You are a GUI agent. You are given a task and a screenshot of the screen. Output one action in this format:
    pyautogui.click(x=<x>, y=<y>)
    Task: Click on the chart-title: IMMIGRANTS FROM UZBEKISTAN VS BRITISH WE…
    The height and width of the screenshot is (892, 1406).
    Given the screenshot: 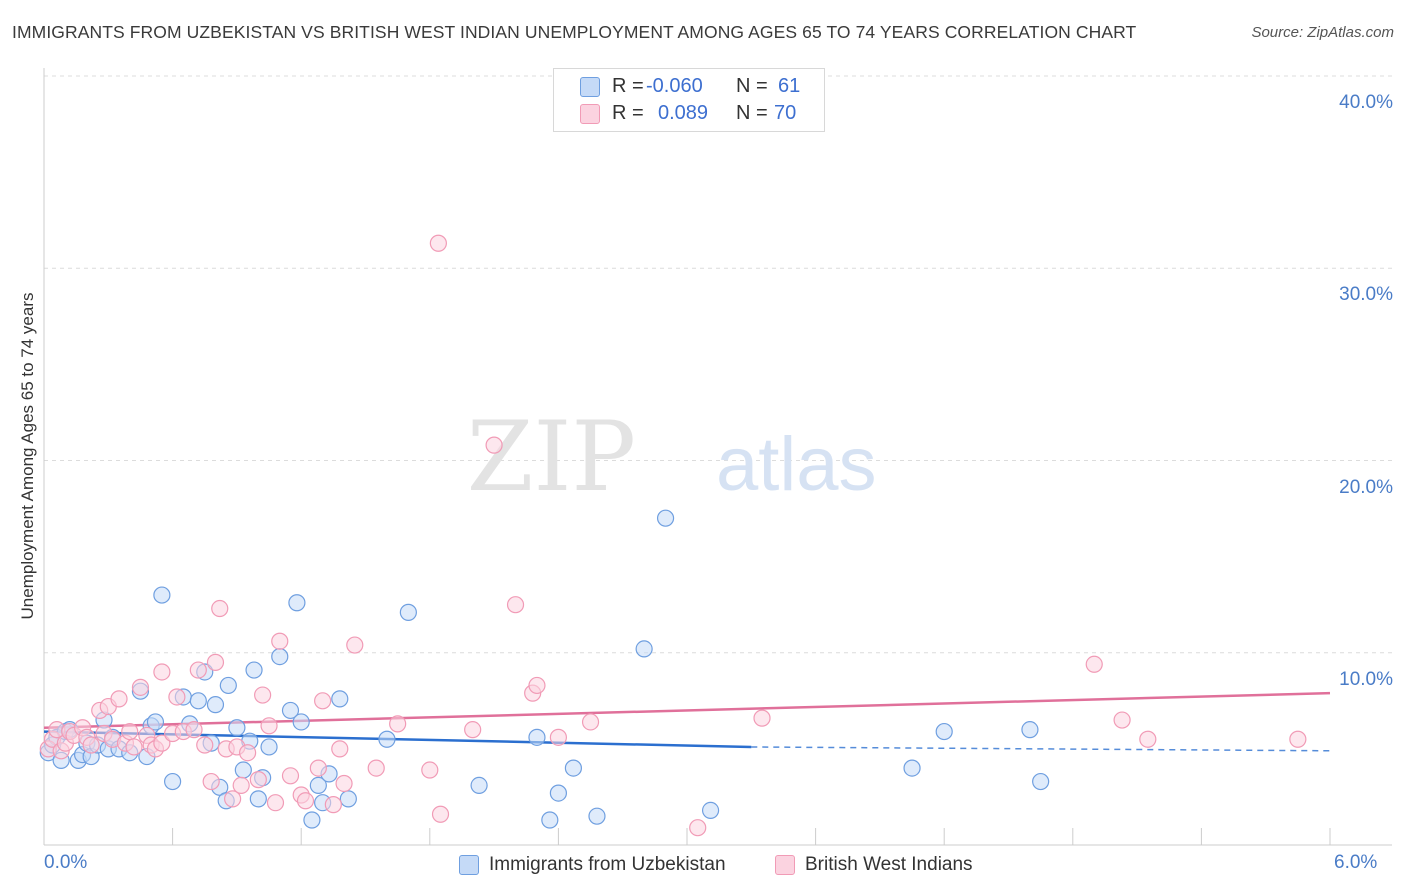 What is the action you would take?
    pyautogui.click(x=574, y=32)
    